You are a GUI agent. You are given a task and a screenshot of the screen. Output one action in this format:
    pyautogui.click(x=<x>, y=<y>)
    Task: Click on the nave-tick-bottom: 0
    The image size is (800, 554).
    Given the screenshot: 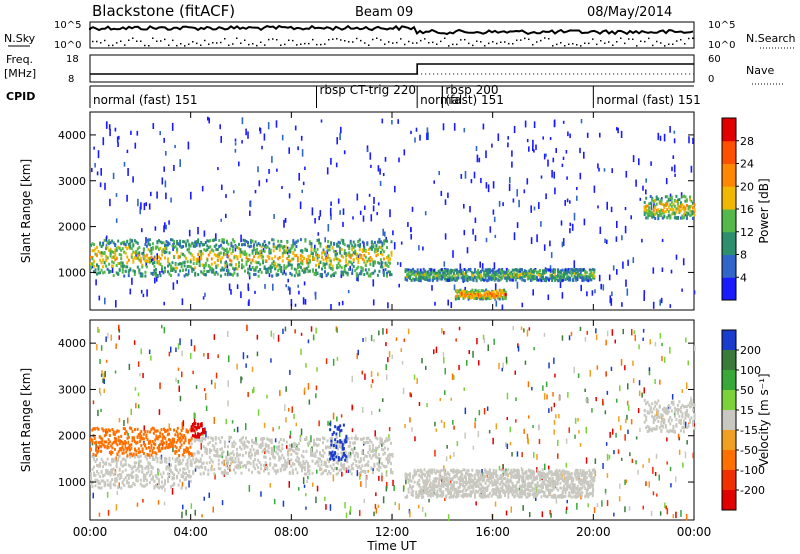 What is the action you would take?
    pyautogui.click(x=711, y=79)
    